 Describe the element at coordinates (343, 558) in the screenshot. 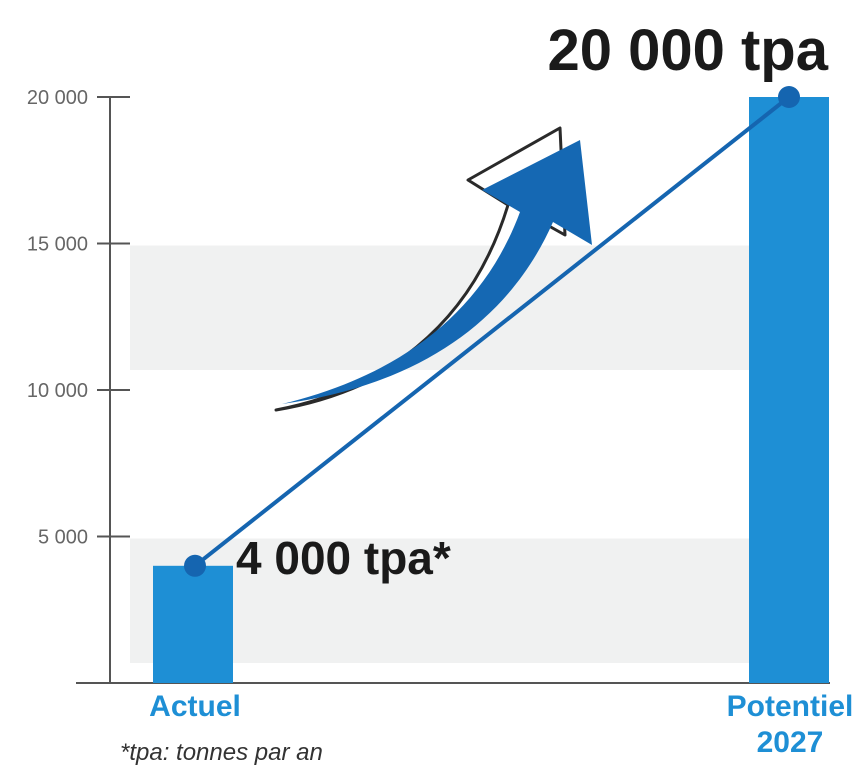

I see `data-label-actuel: 4 000 tpa*` at that location.